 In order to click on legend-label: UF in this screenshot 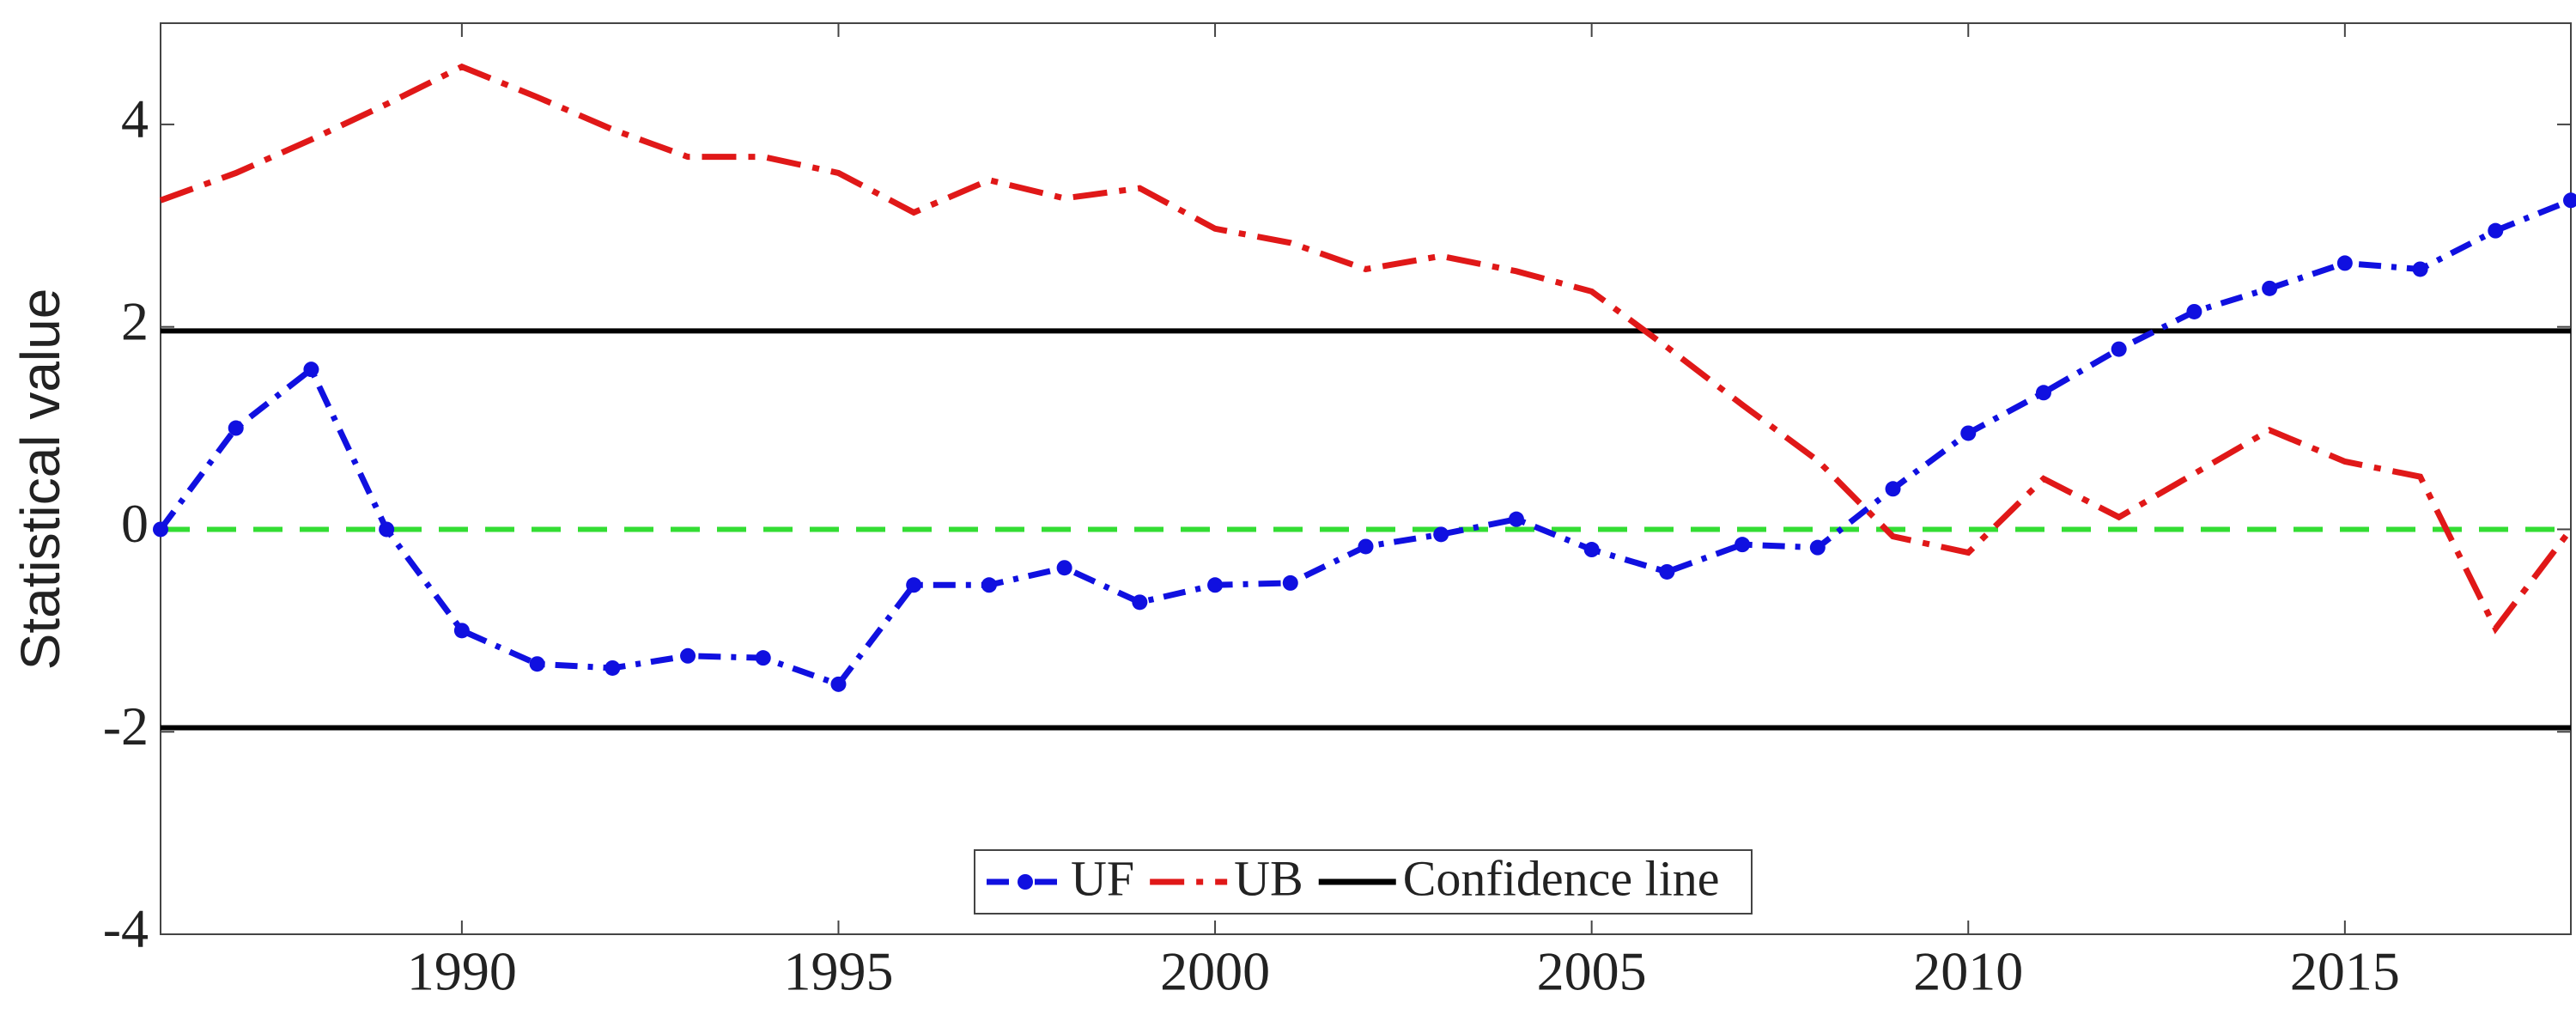, I will do `click(1102, 878)`.